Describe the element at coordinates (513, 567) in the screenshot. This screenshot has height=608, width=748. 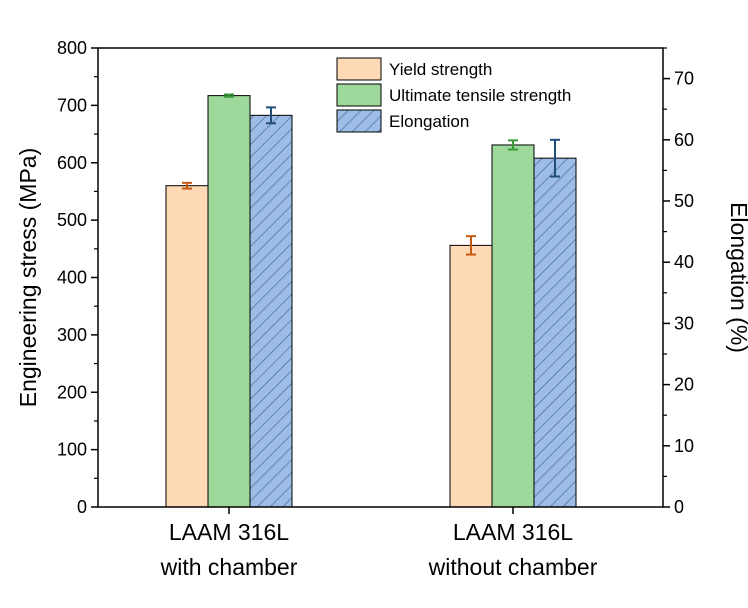
I see `x-category-label: without chamber` at that location.